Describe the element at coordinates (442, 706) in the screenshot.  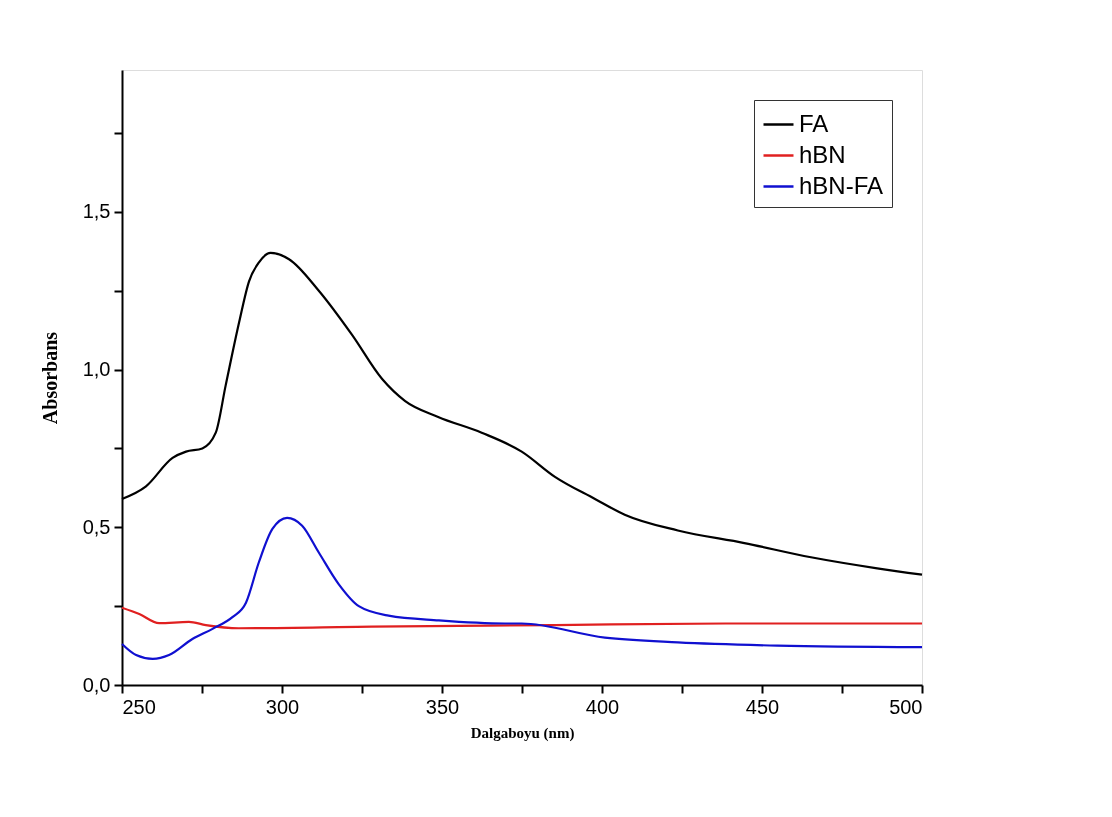
I see `x-tick-label: 350` at that location.